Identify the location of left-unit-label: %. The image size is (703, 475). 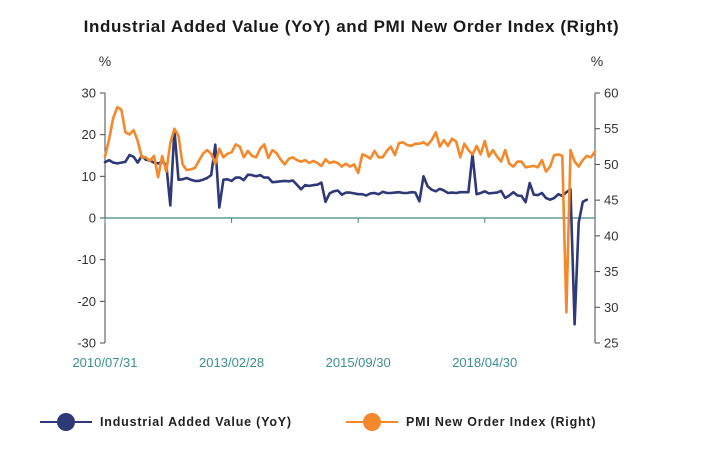
(105, 61).